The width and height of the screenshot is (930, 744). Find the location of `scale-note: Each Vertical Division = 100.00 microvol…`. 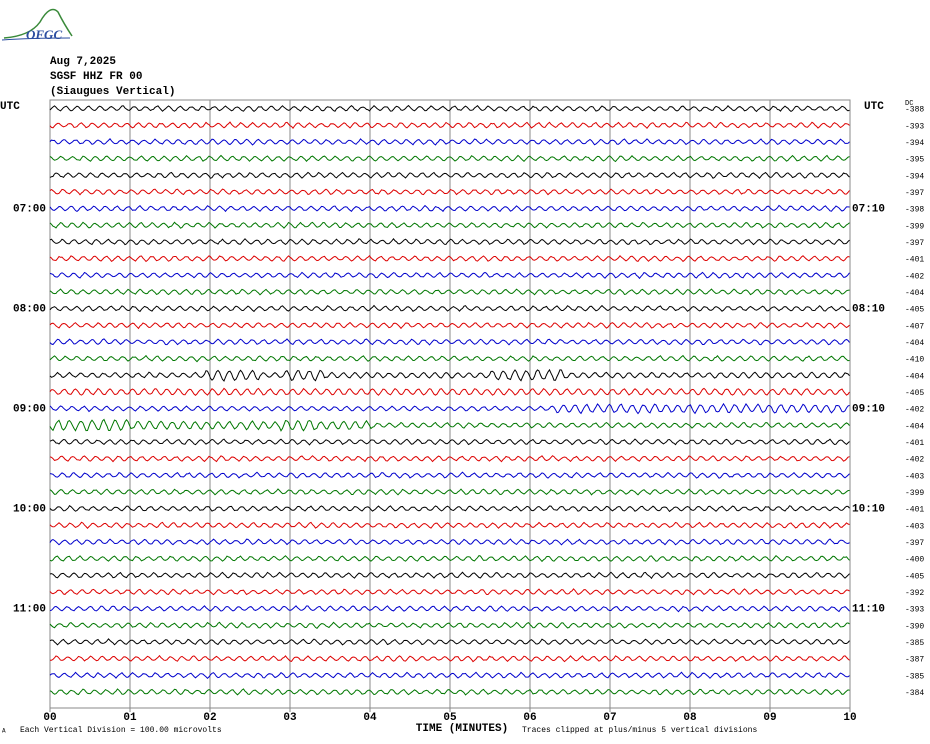

scale-note: Each Vertical Division = 100.00 microvol… is located at coordinates (121, 730).